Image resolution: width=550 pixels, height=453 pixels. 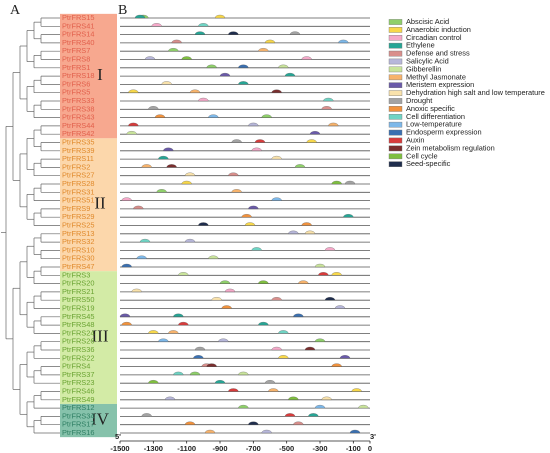 I want to click on gene-label: PtrFRS15, so click(x=78, y=17).